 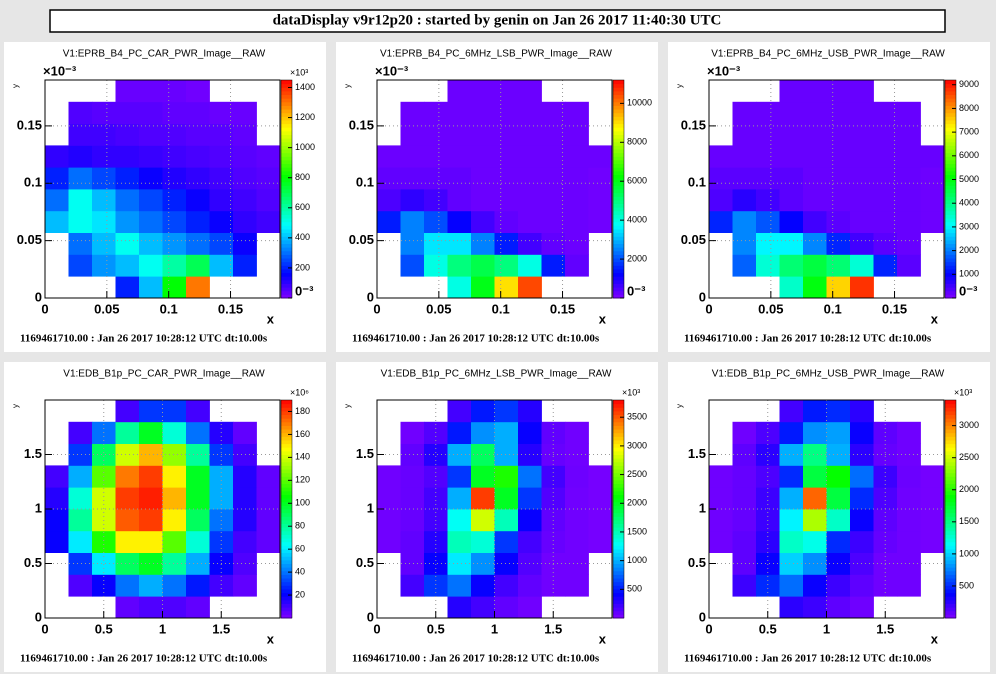 What do you see at coordinates (553, 628) in the screenshot?
I see `x-tick-label: 1.5` at bounding box center [553, 628].